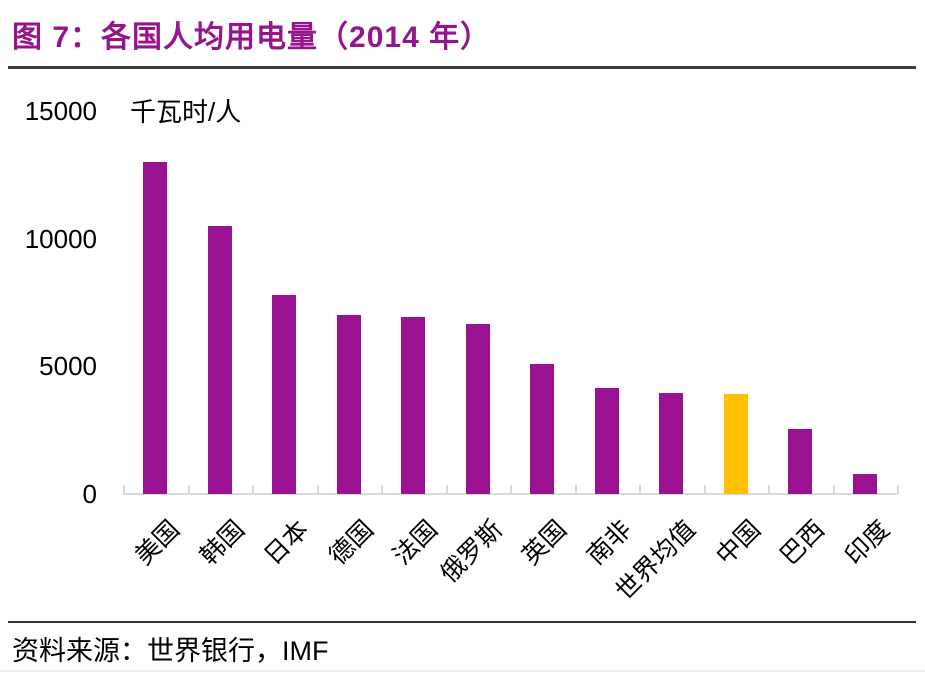 Image resolution: width=925 pixels, height=678 pixels. I want to click on y-axis-unit-label: 千瓦时/人, so click(186, 112).